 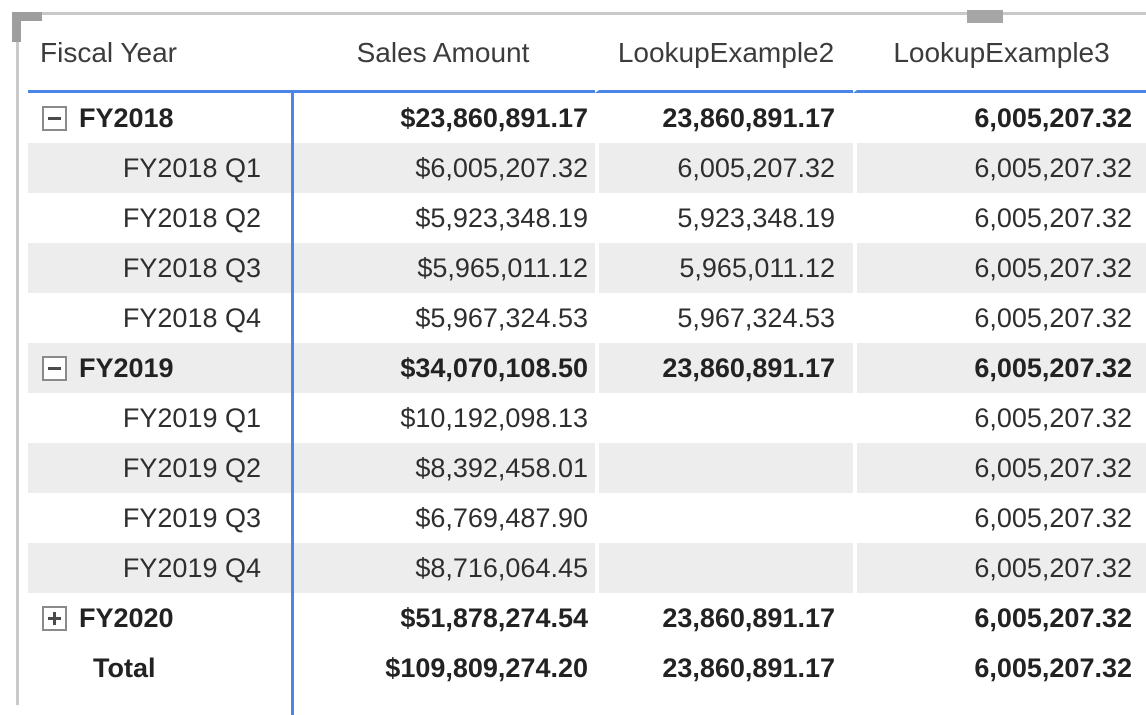 I want to click on row-header-cell: FY2018 Q4, so click(x=159, y=318).